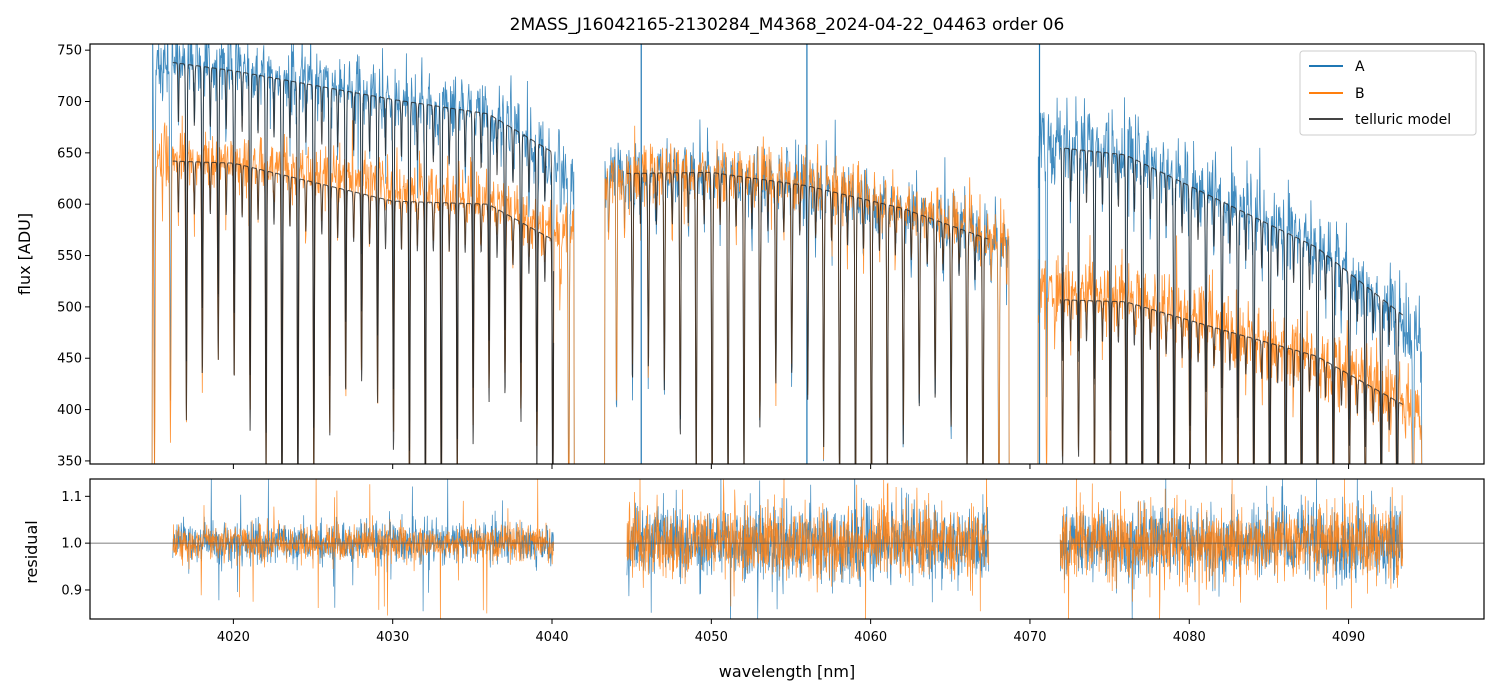 The image size is (1499, 696). I want to click on x-tick-label: 4050, so click(711, 637).